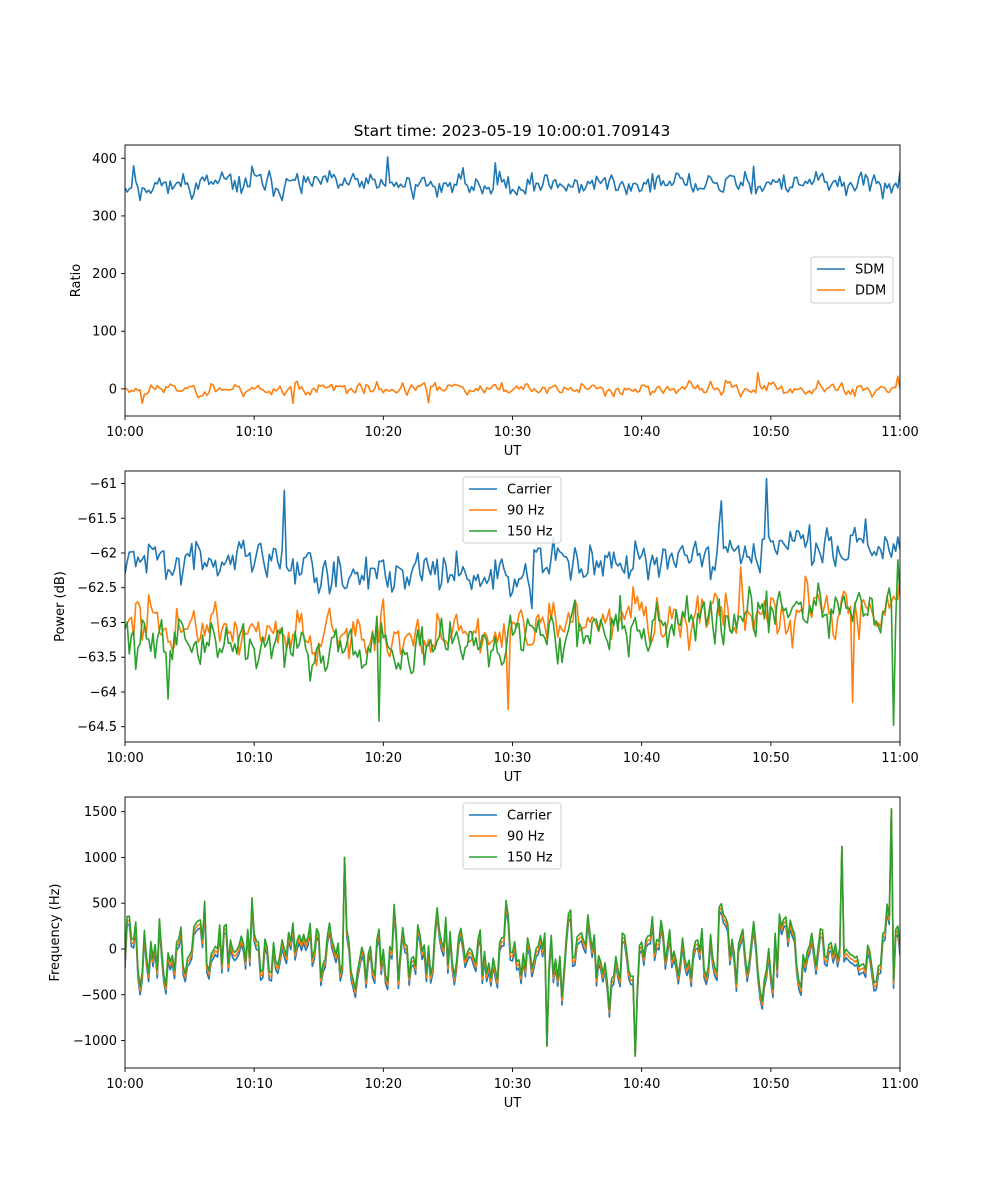 This screenshot has height=1200, width=1000. I want to click on y-tick-label: 500, so click(104, 904).